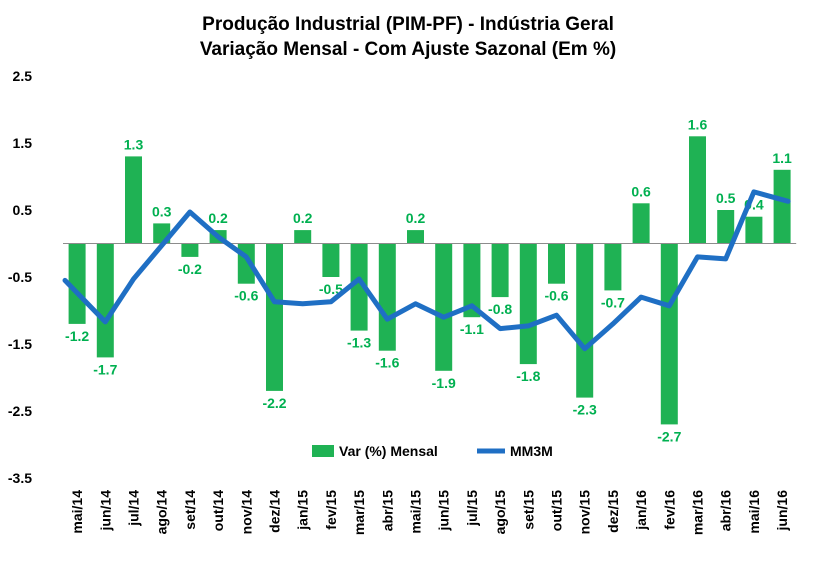  What do you see at coordinates (557, 510) in the screenshot?
I see `x-tick-label: out/15` at bounding box center [557, 510].